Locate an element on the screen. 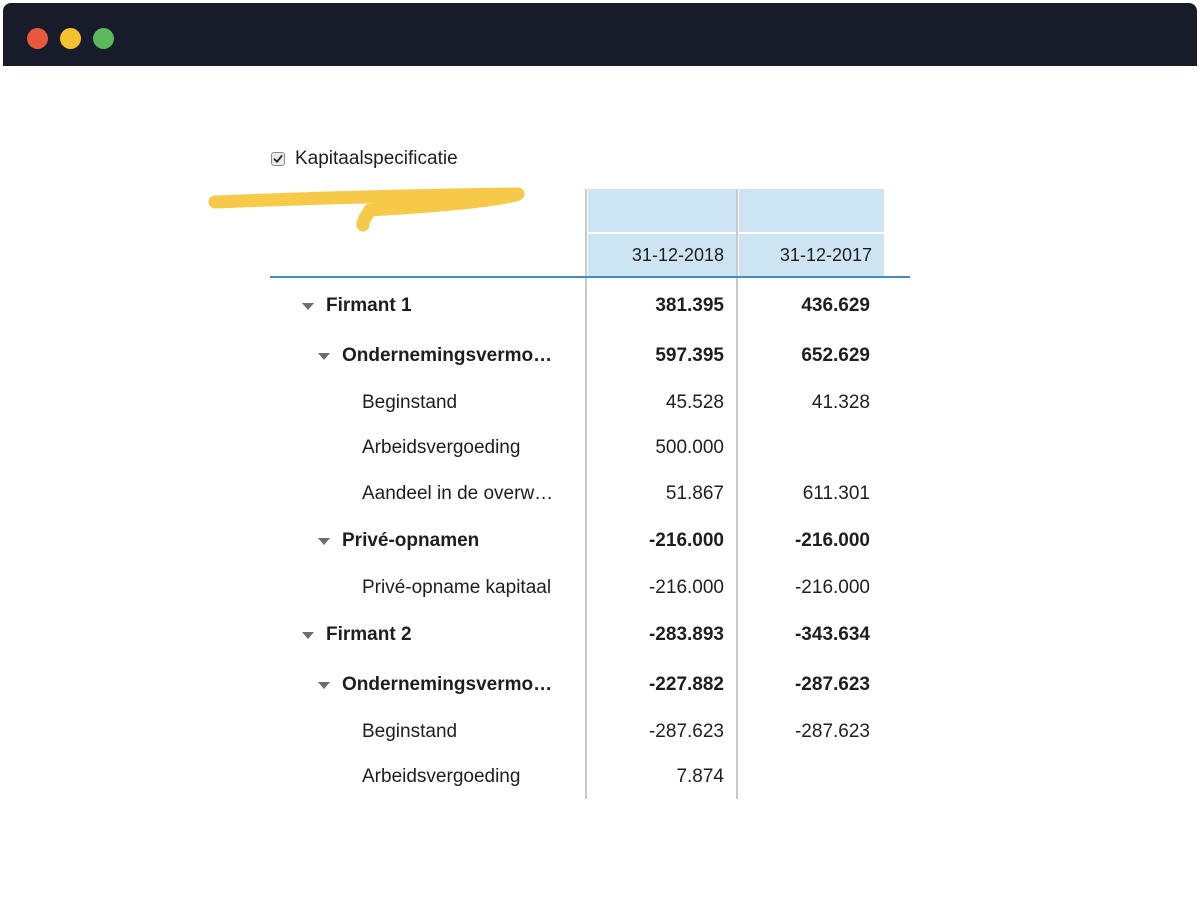 The width and height of the screenshot is (1200, 900). checkmark-icon is located at coordinates (278, 159).